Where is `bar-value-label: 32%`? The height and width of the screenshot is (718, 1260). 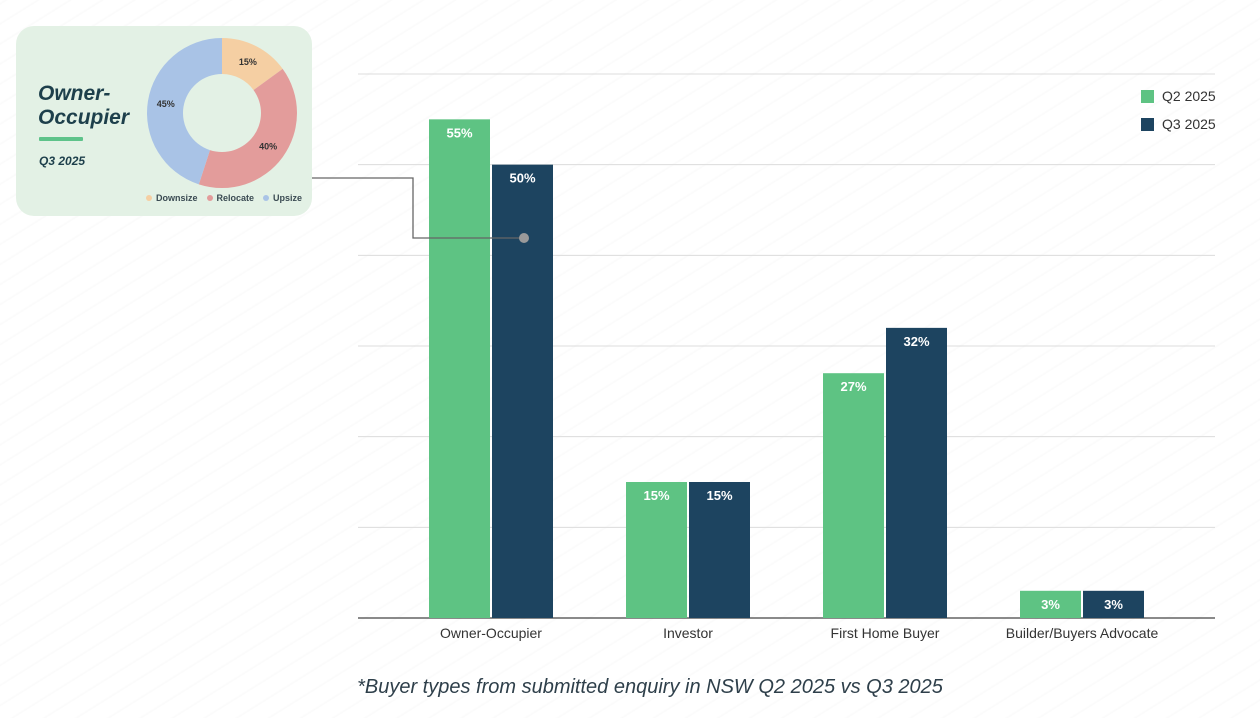 bar-value-label: 32% is located at coordinates (916, 341).